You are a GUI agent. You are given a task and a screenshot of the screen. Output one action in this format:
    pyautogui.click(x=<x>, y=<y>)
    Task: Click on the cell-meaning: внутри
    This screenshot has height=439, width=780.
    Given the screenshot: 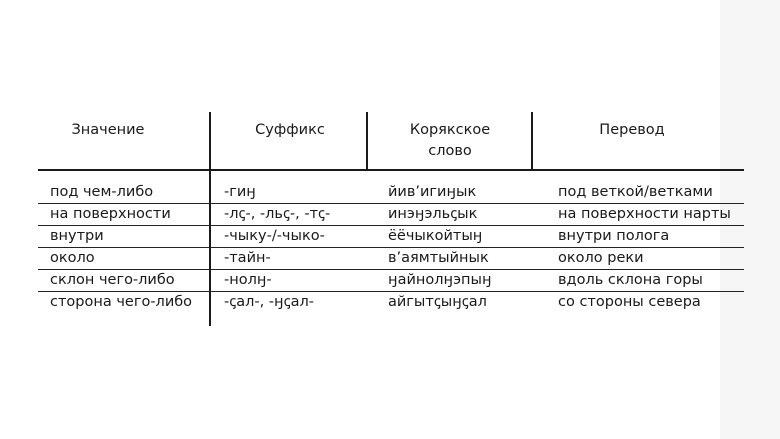 What is the action you would take?
    pyautogui.click(x=77, y=236)
    